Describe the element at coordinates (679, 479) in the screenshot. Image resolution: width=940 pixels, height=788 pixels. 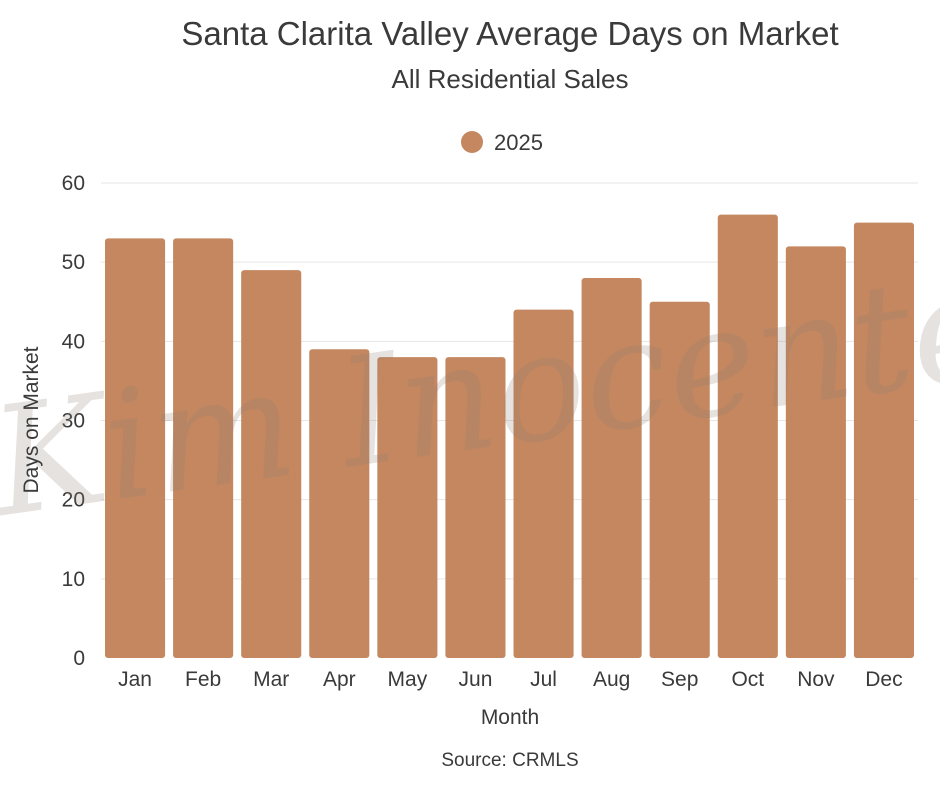
I see `bar-sep` at that location.